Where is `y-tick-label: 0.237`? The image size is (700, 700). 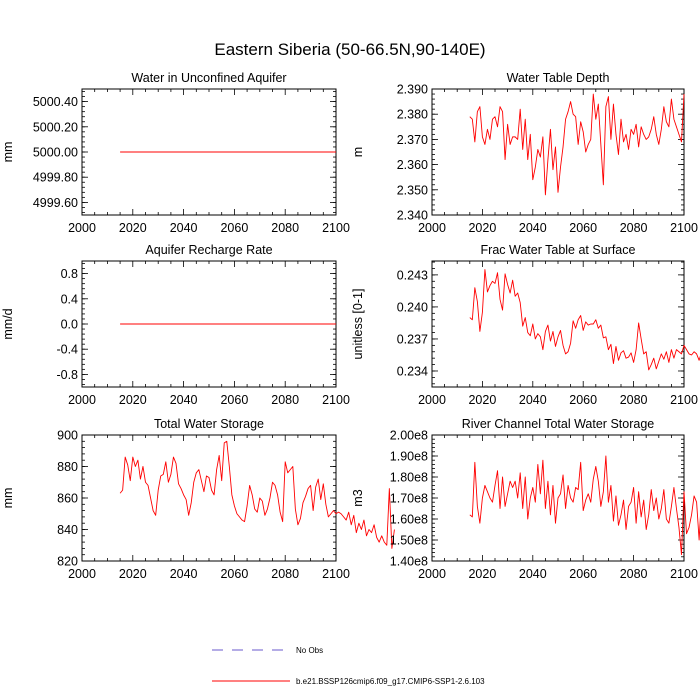
y-tick-label: 0.237 is located at coordinates (412, 339).